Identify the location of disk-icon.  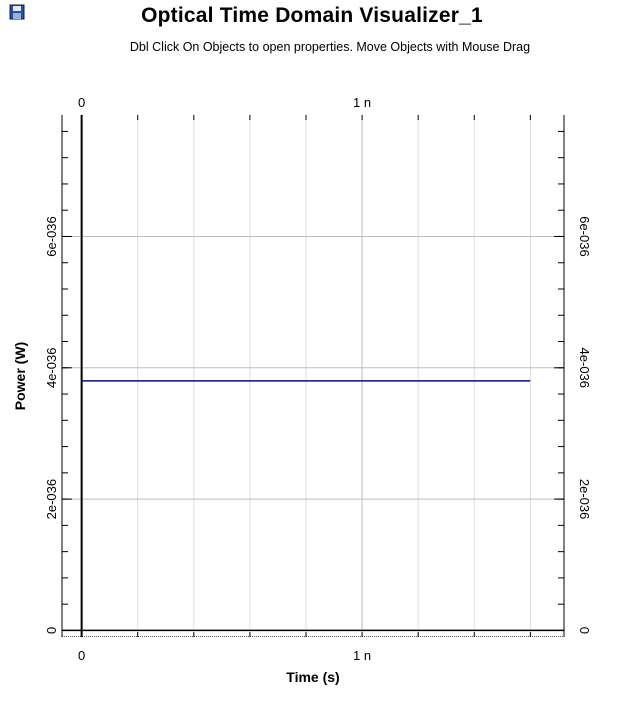
(17, 12).